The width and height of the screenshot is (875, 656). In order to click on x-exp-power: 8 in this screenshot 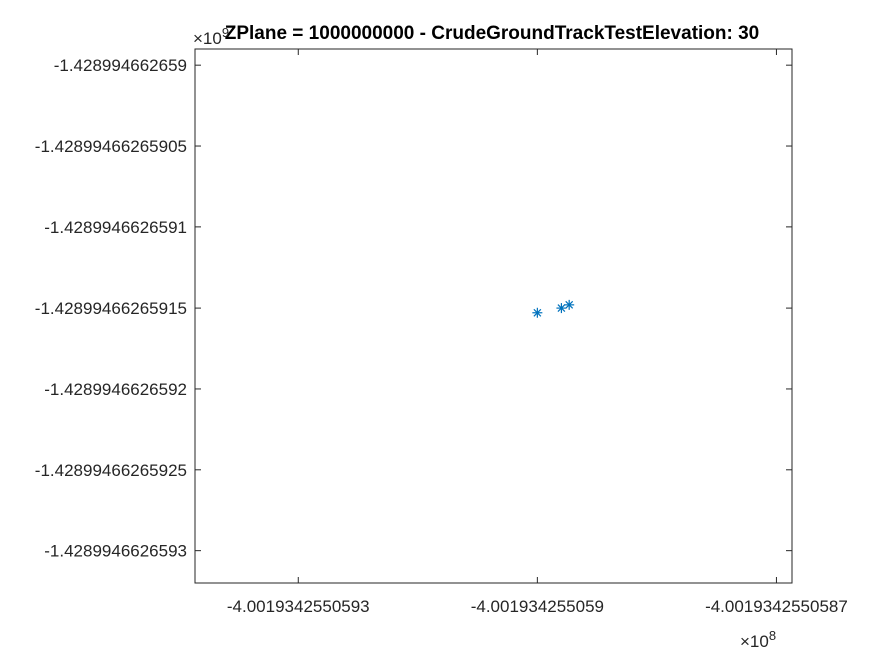, I will do `click(772, 635)`.